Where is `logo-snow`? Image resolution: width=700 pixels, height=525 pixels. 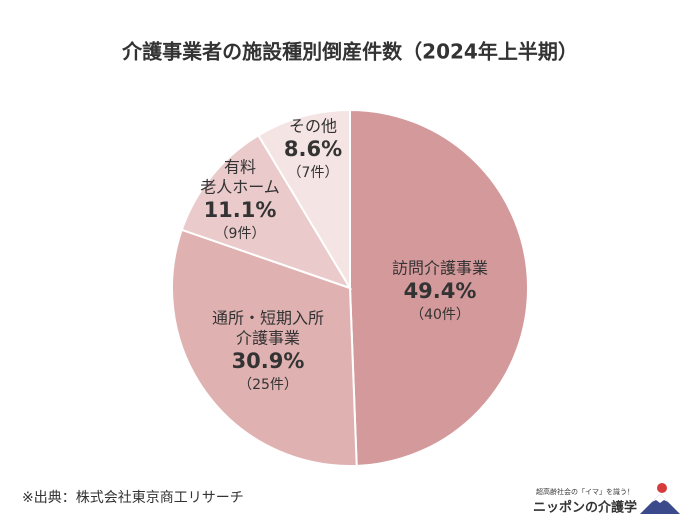
logo-snow is located at coordinates (660, 498).